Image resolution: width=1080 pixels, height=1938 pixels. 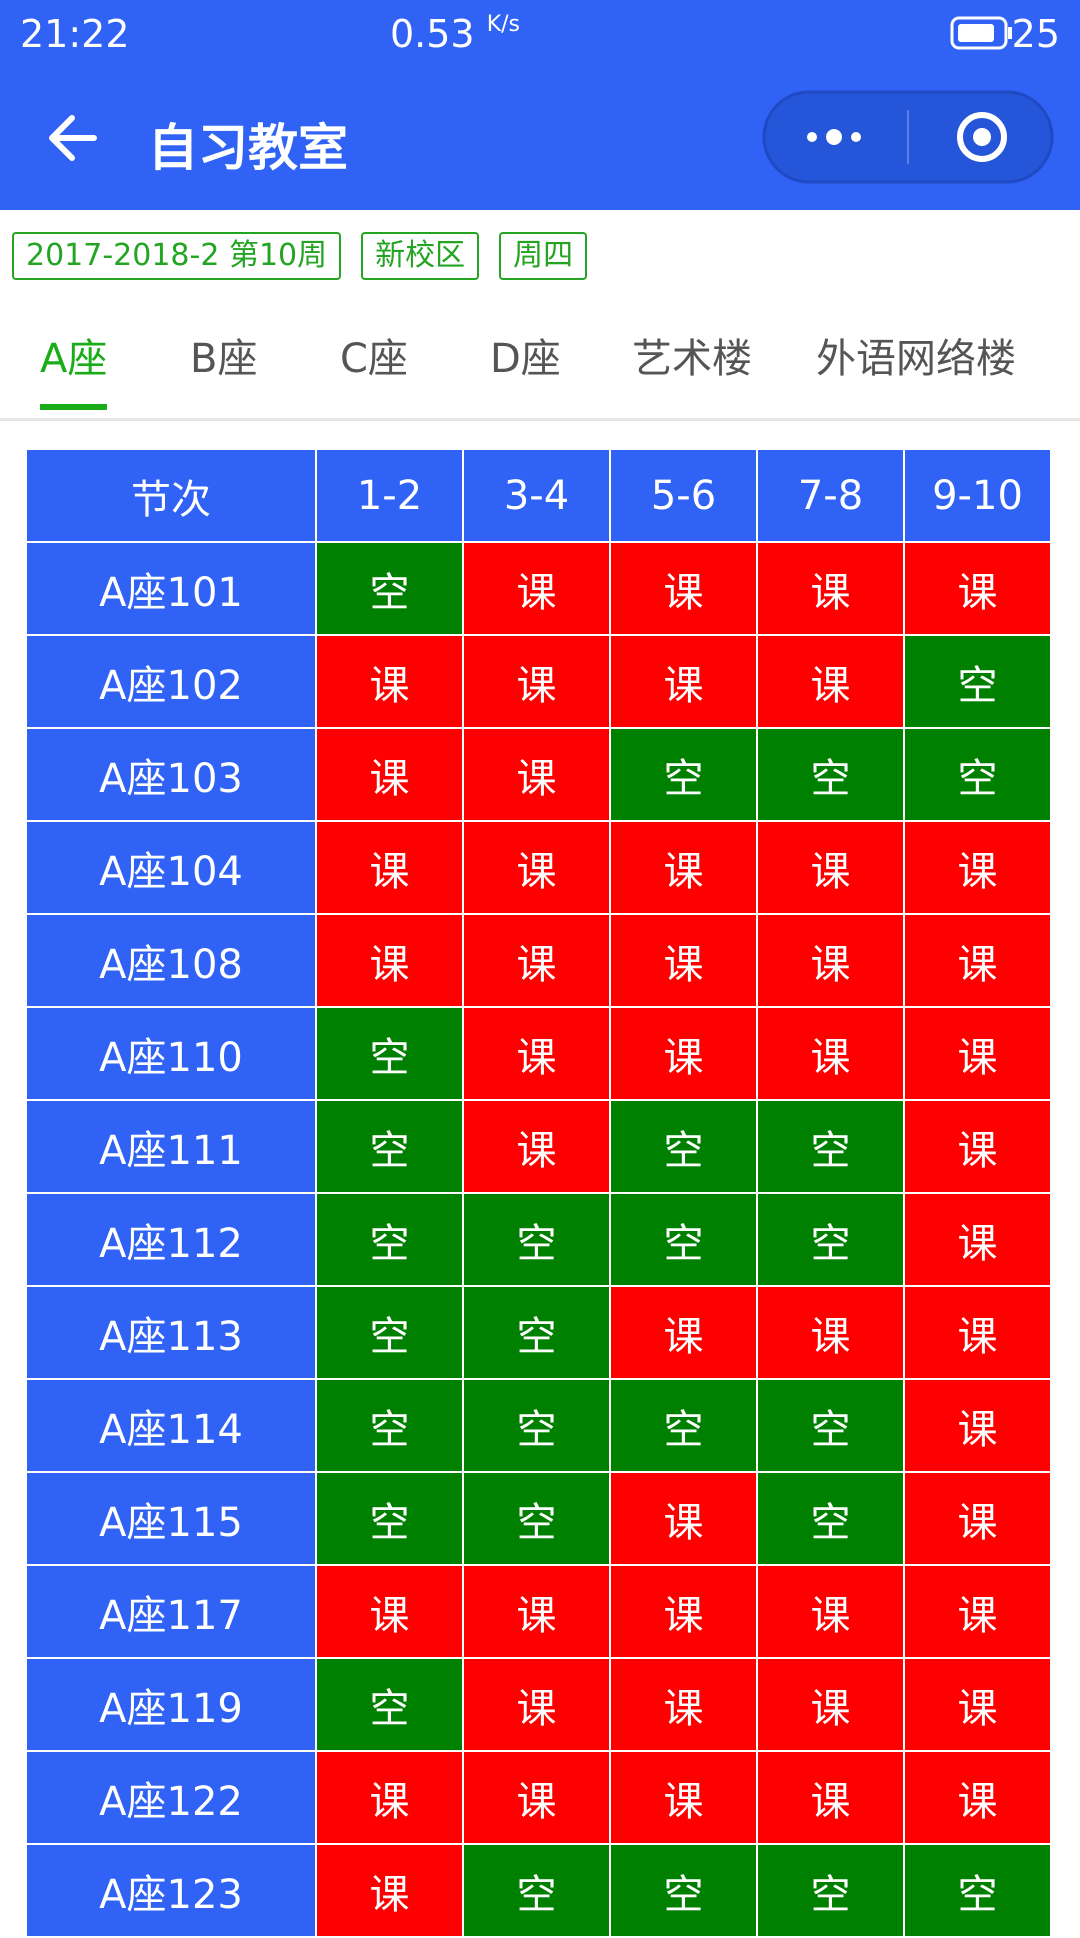 I want to click on room-row: A座111 空课空空课, so click(x=538, y=1146).